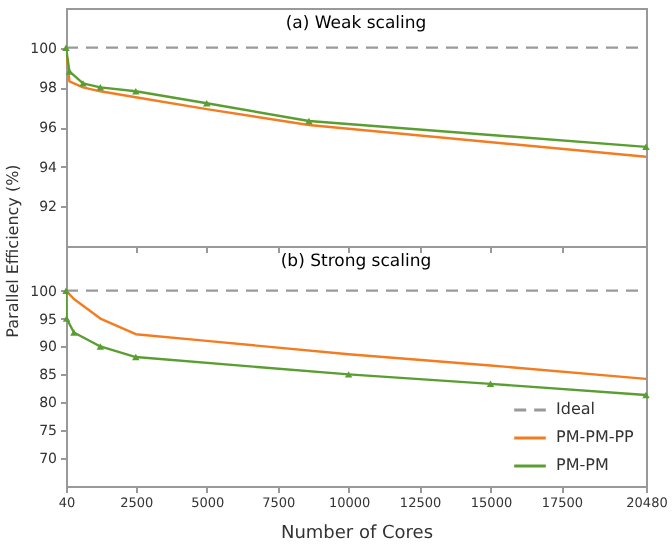 This screenshot has width=672, height=550. I want to click on chart-title: (a) Weak scaling, so click(356, 24).